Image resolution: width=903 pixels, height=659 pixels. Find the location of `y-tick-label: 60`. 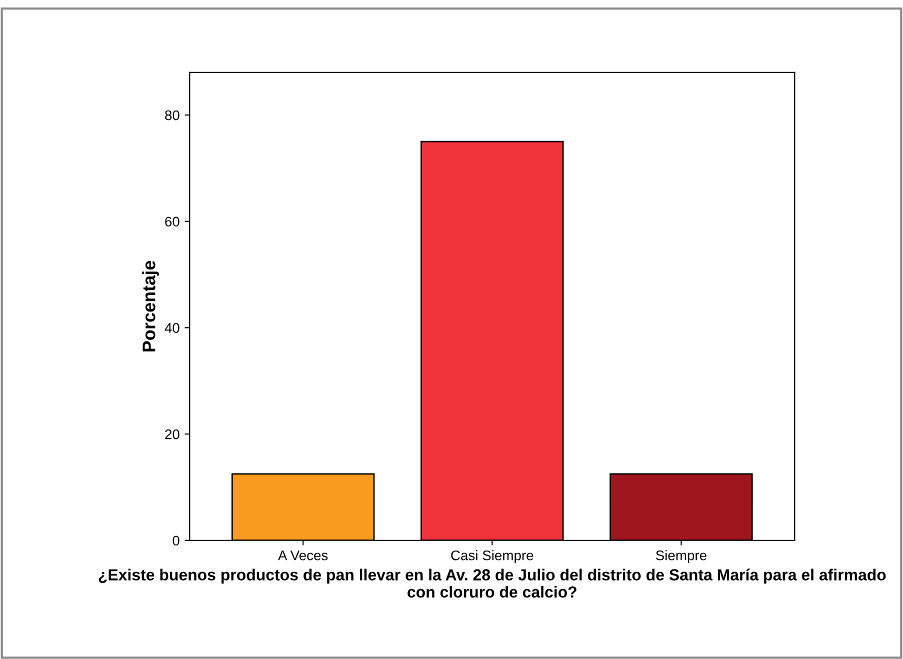

y-tick-label: 60 is located at coordinates (172, 221).